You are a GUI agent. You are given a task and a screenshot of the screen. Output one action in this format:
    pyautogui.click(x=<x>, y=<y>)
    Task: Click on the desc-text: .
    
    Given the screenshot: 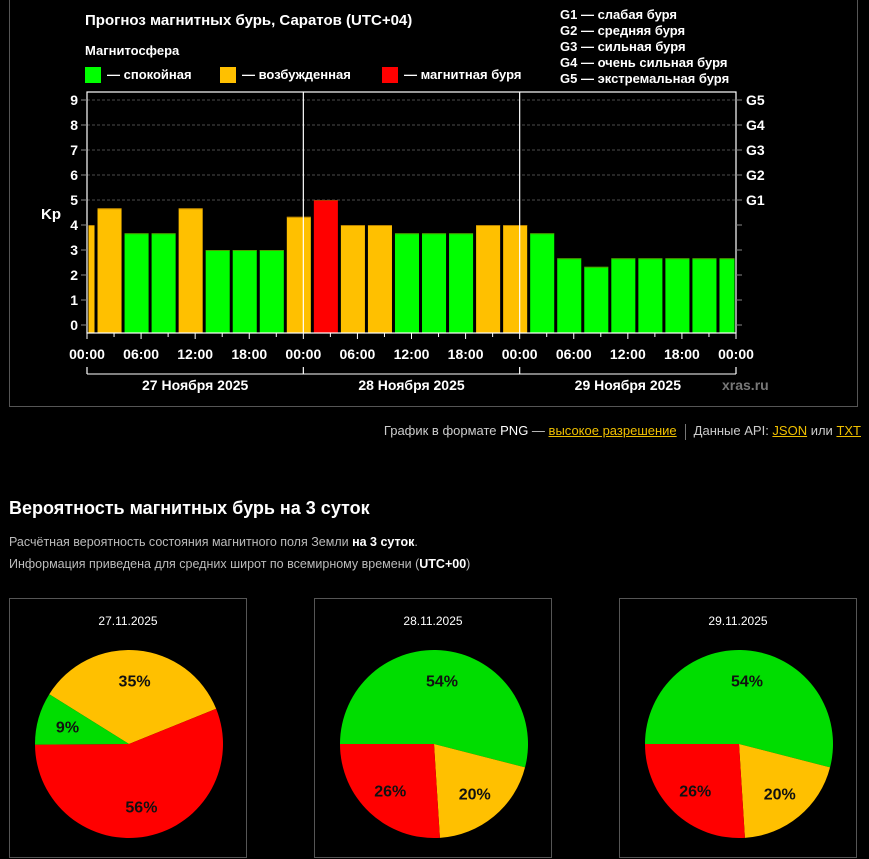 What is the action you would take?
    pyautogui.click(x=416, y=542)
    